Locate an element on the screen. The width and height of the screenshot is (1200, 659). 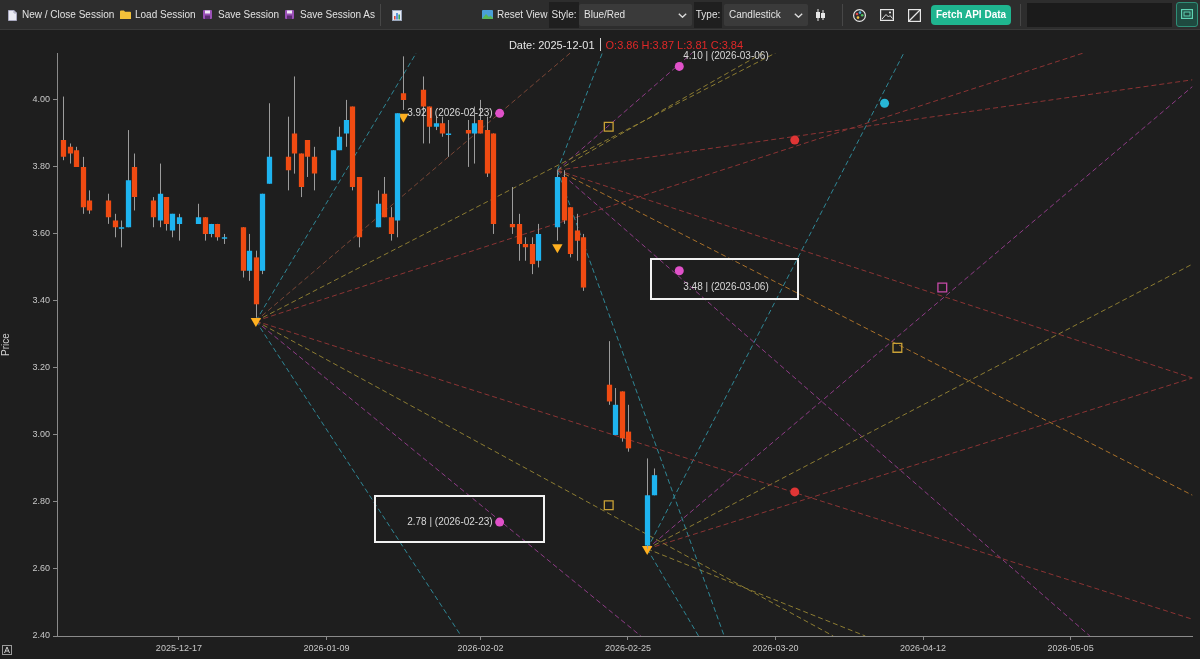
annotation: 4.10 | (2026-03-06) is located at coordinates (726, 56).